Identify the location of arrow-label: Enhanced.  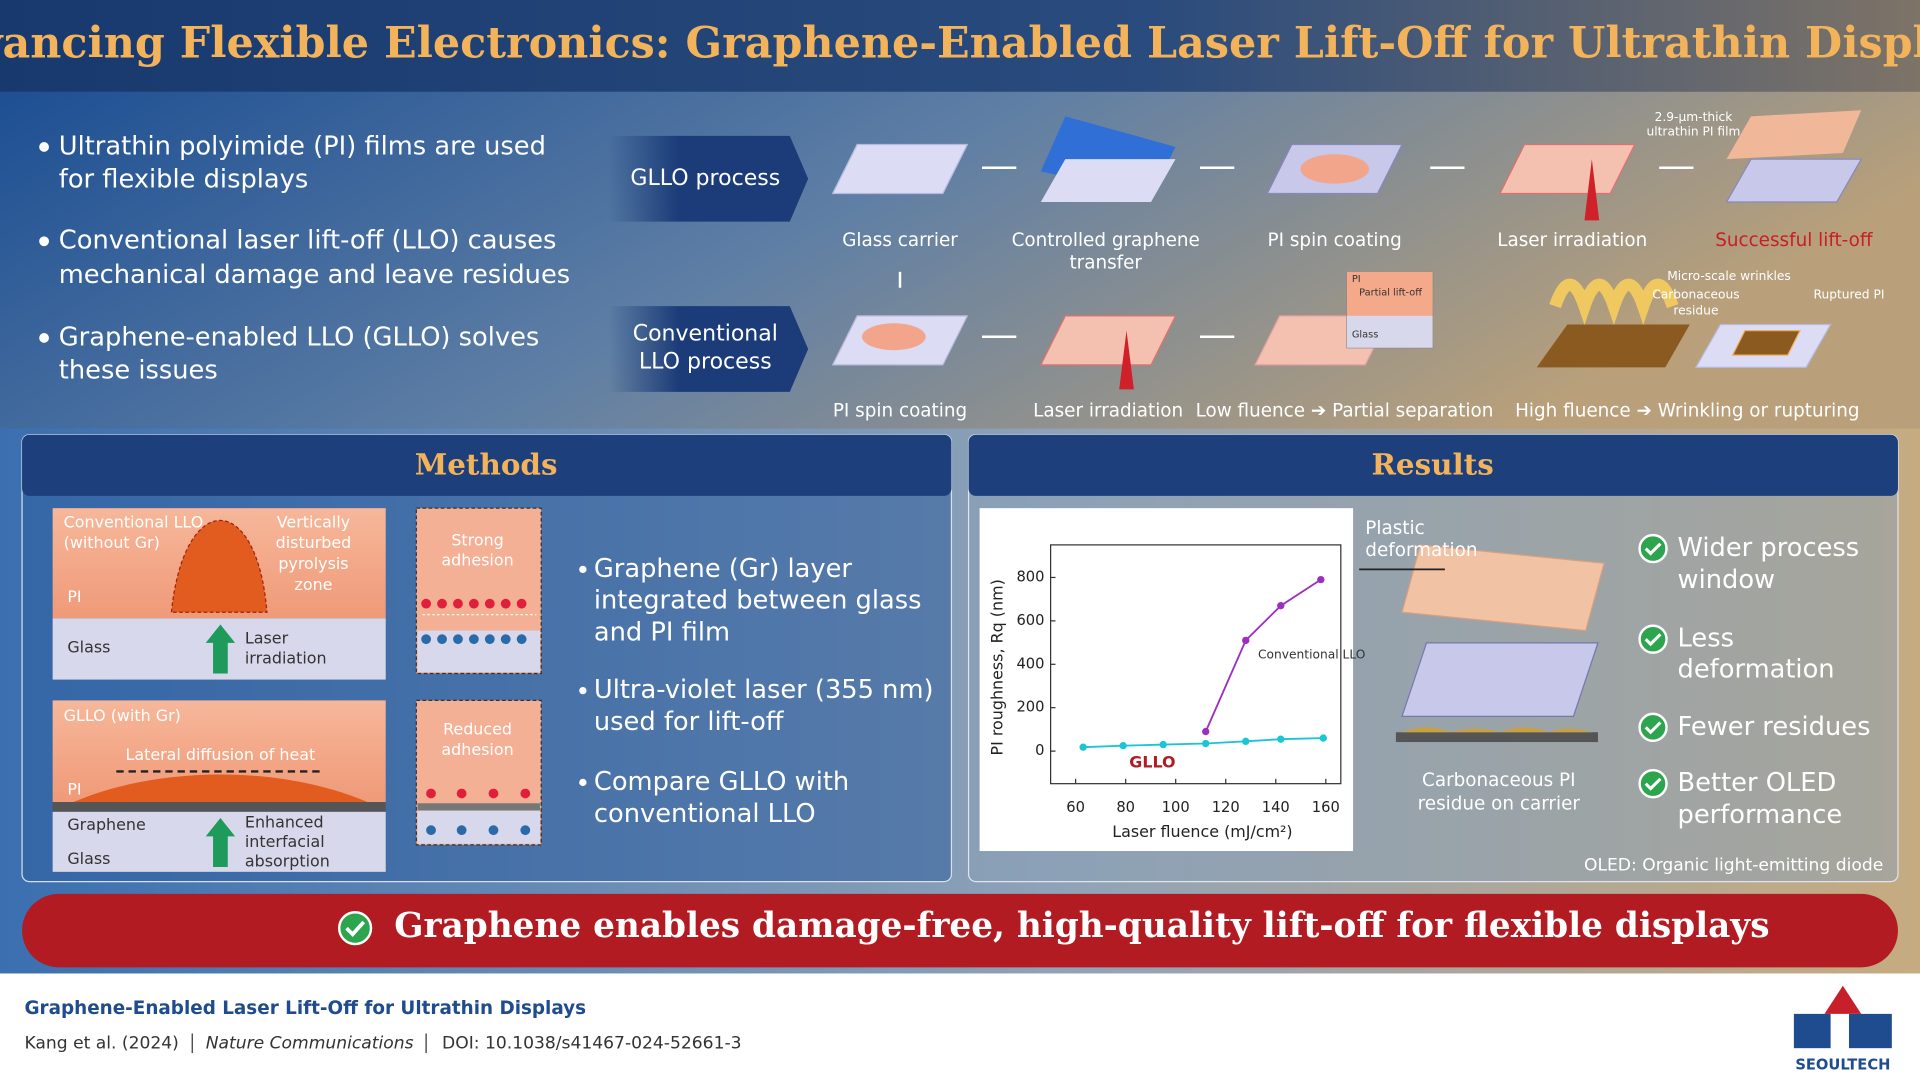
(284, 821).